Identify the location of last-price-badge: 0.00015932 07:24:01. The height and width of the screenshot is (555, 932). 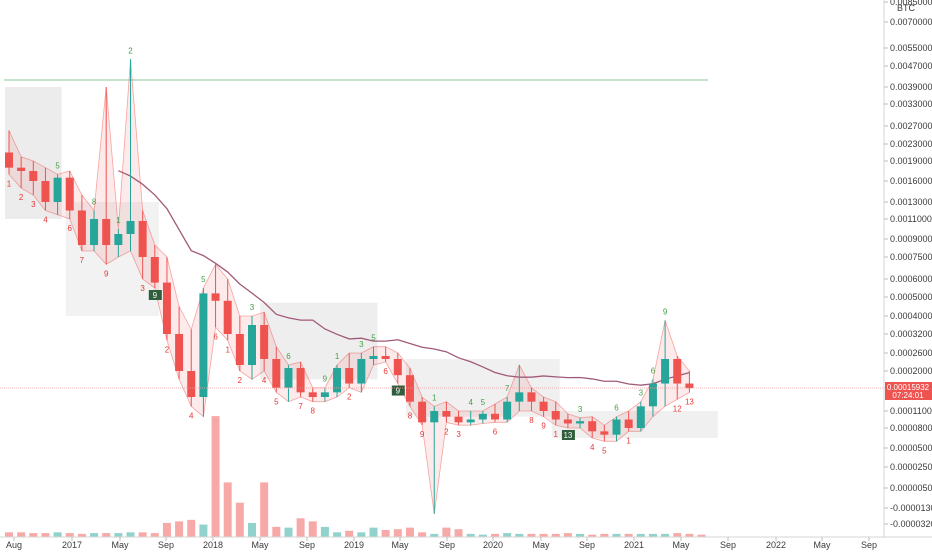
(908, 391).